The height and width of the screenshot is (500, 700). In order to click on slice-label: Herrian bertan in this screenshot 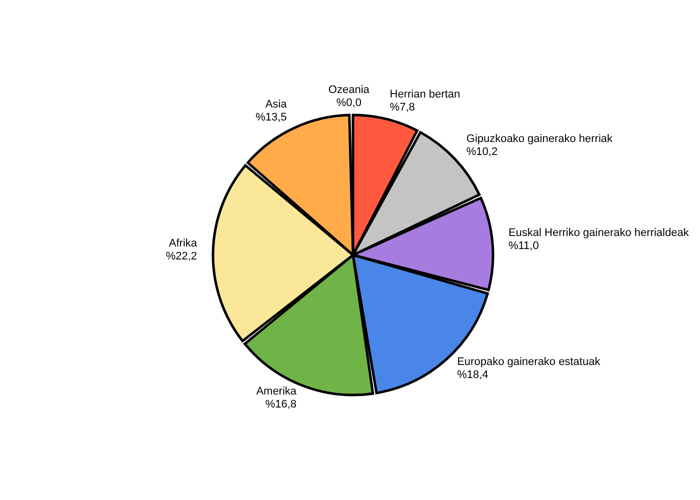, I will do `click(425, 94)`.